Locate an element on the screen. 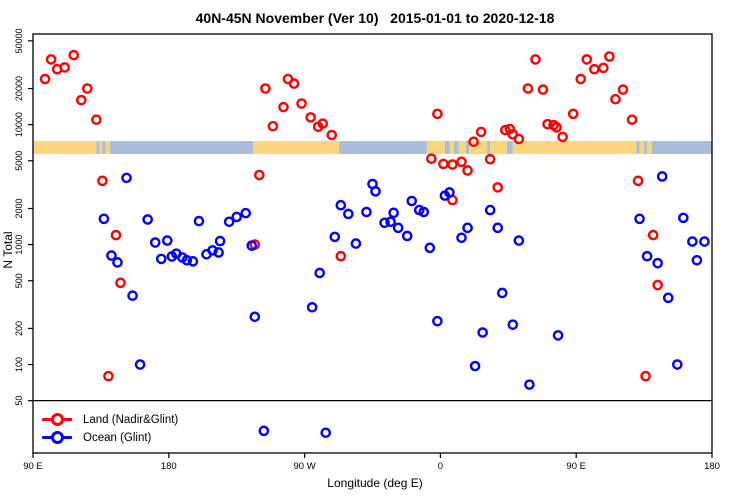 The image size is (750, 500). y-tick-label: 200 is located at coordinates (19, 328).